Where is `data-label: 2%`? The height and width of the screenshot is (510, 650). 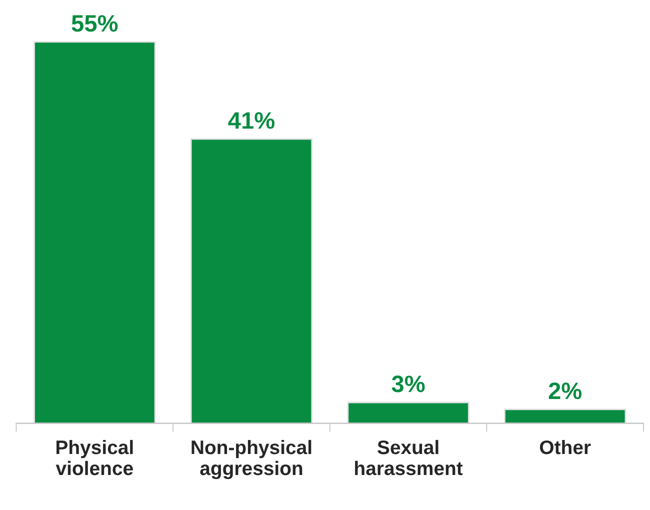 data-label: 2% is located at coordinates (565, 391).